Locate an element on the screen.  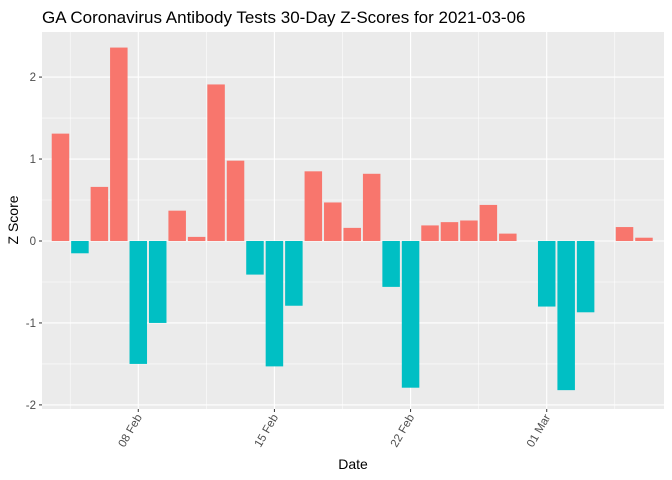
x-axis-title: Date is located at coordinates (353, 464).